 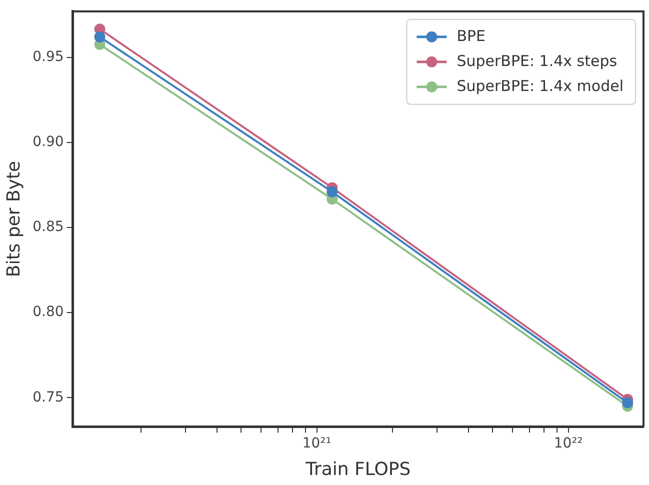 What do you see at coordinates (471, 35) in the screenshot?
I see `legend-label: BPE` at bounding box center [471, 35].